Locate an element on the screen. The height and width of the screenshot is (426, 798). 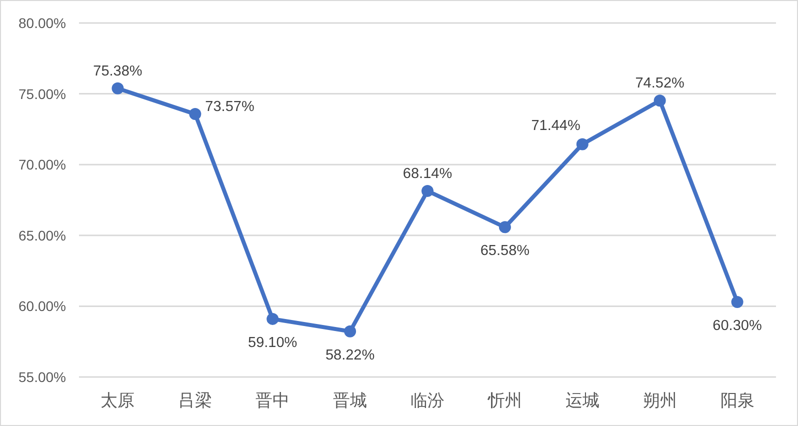
data-label: 60.30% is located at coordinates (737, 326).